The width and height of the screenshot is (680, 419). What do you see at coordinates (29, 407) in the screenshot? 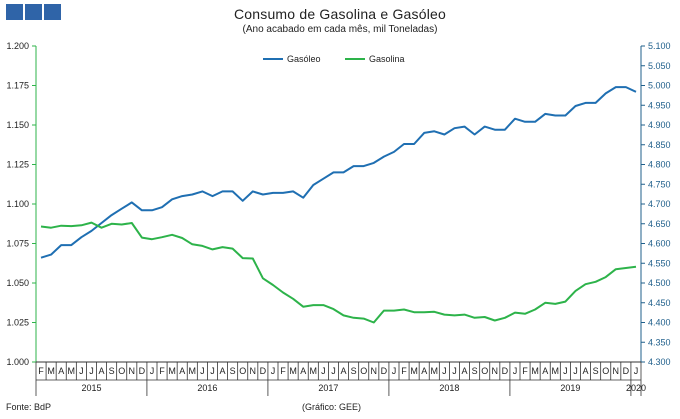
I see `source-note: Fonte: BdP` at bounding box center [29, 407].